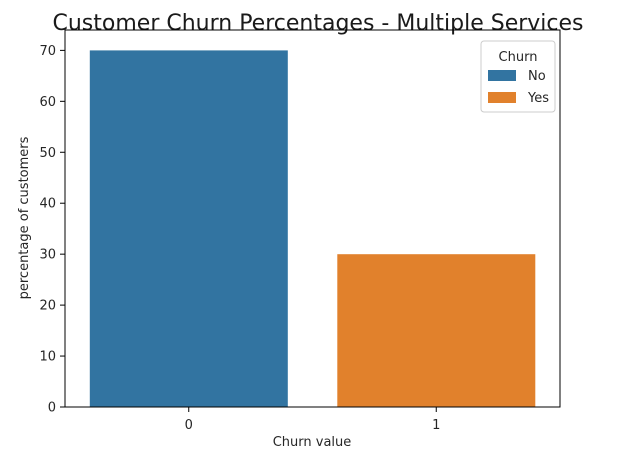  I want to click on y-tick-label: 70, so click(47, 51).